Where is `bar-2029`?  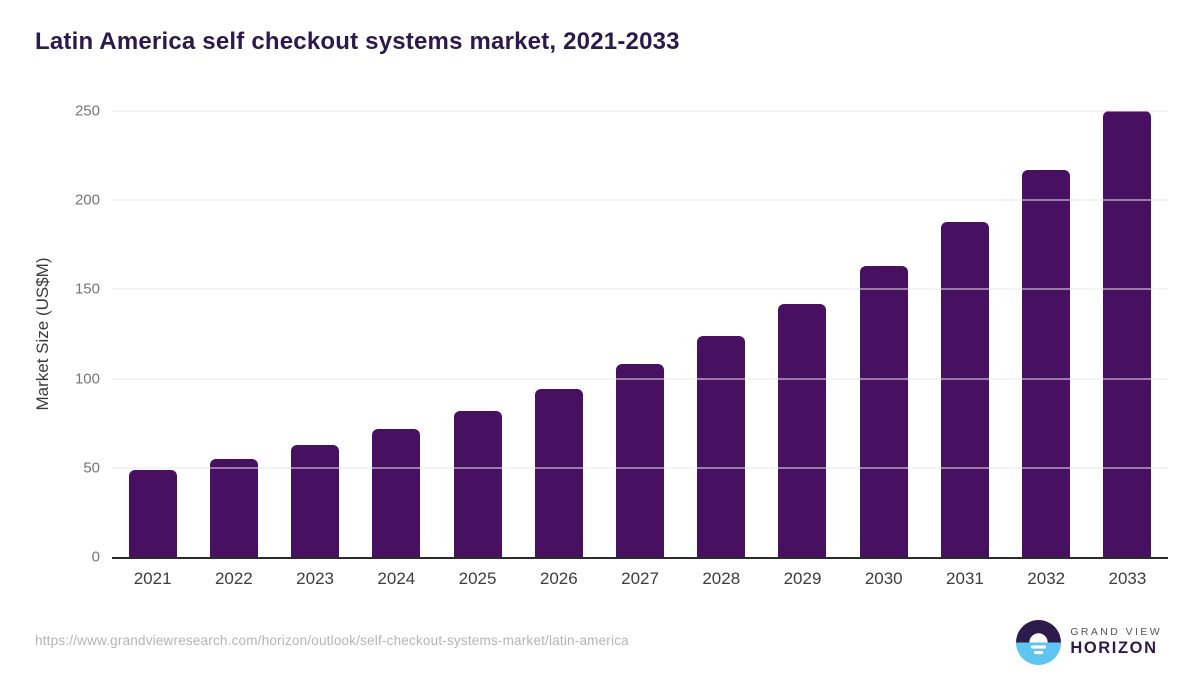
bar-2029 is located at coordinates (802, 430).